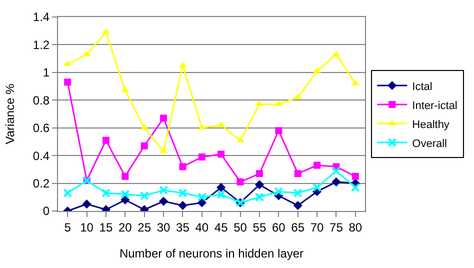  Describe the element at coordinates (241, 227) in the screenshot. I see `x-tick-label: 50` at that location.